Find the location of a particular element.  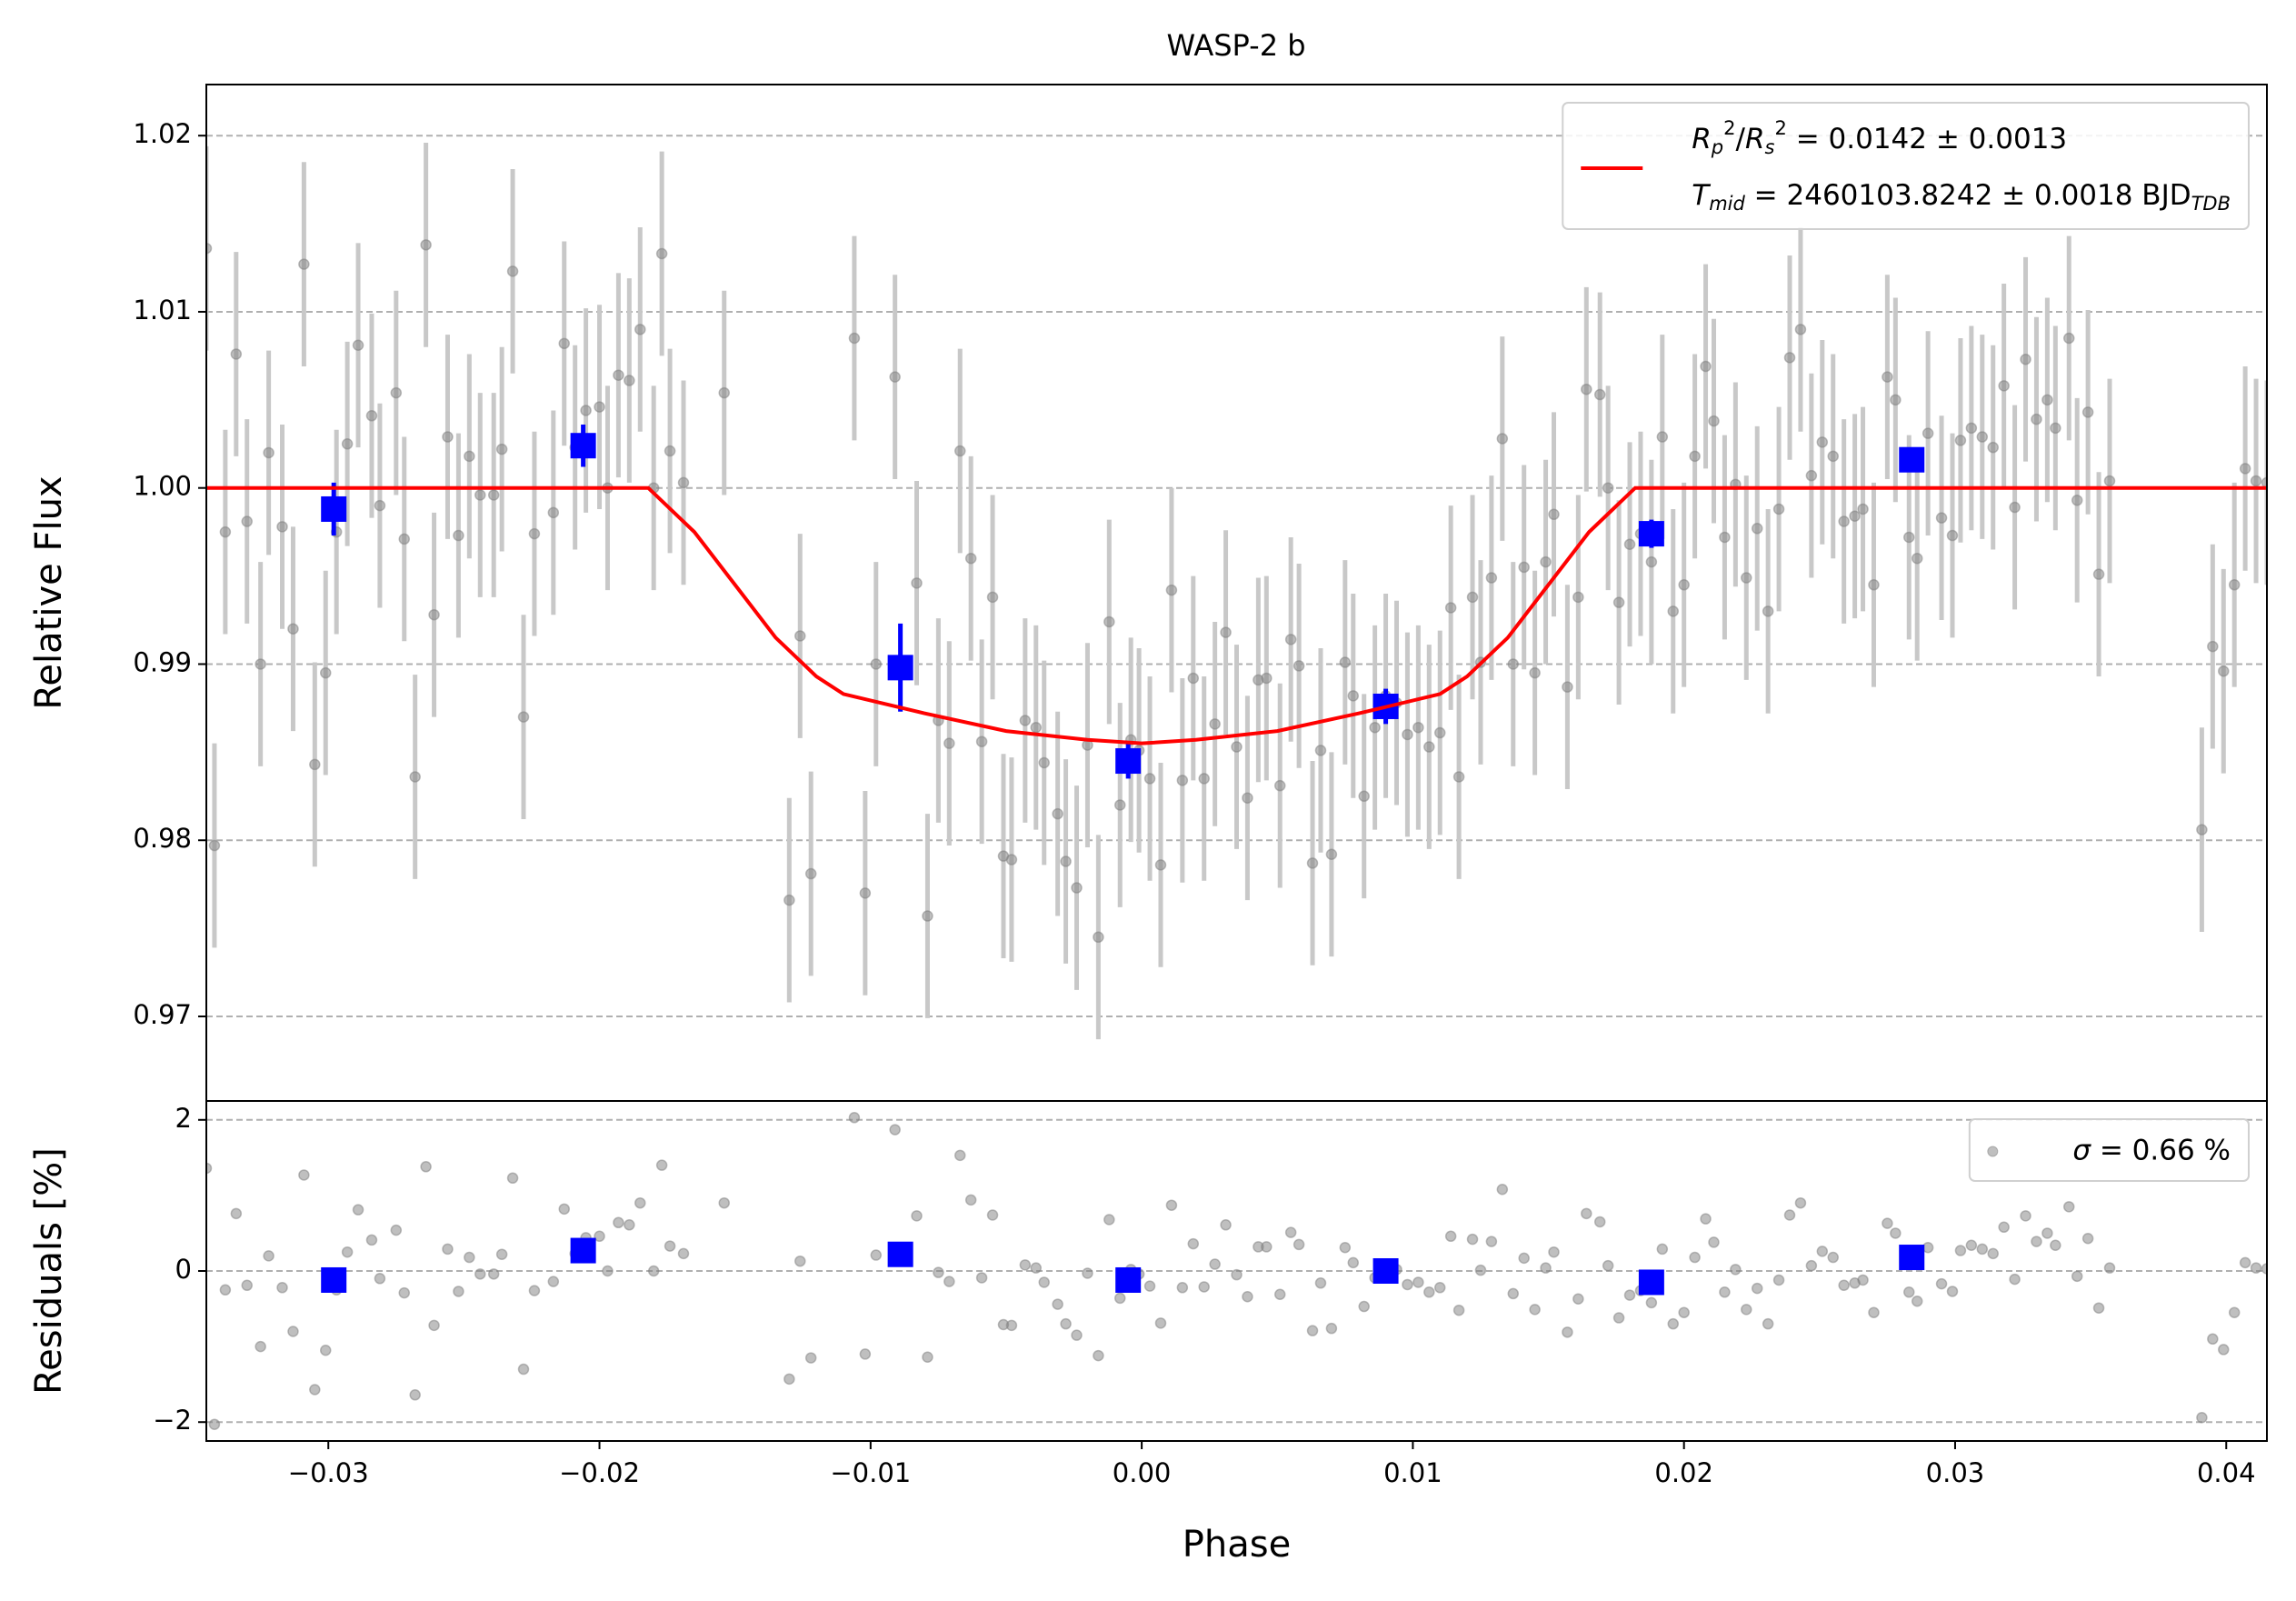

legend-text-part: TDB is located at coordinates (2211, 204).